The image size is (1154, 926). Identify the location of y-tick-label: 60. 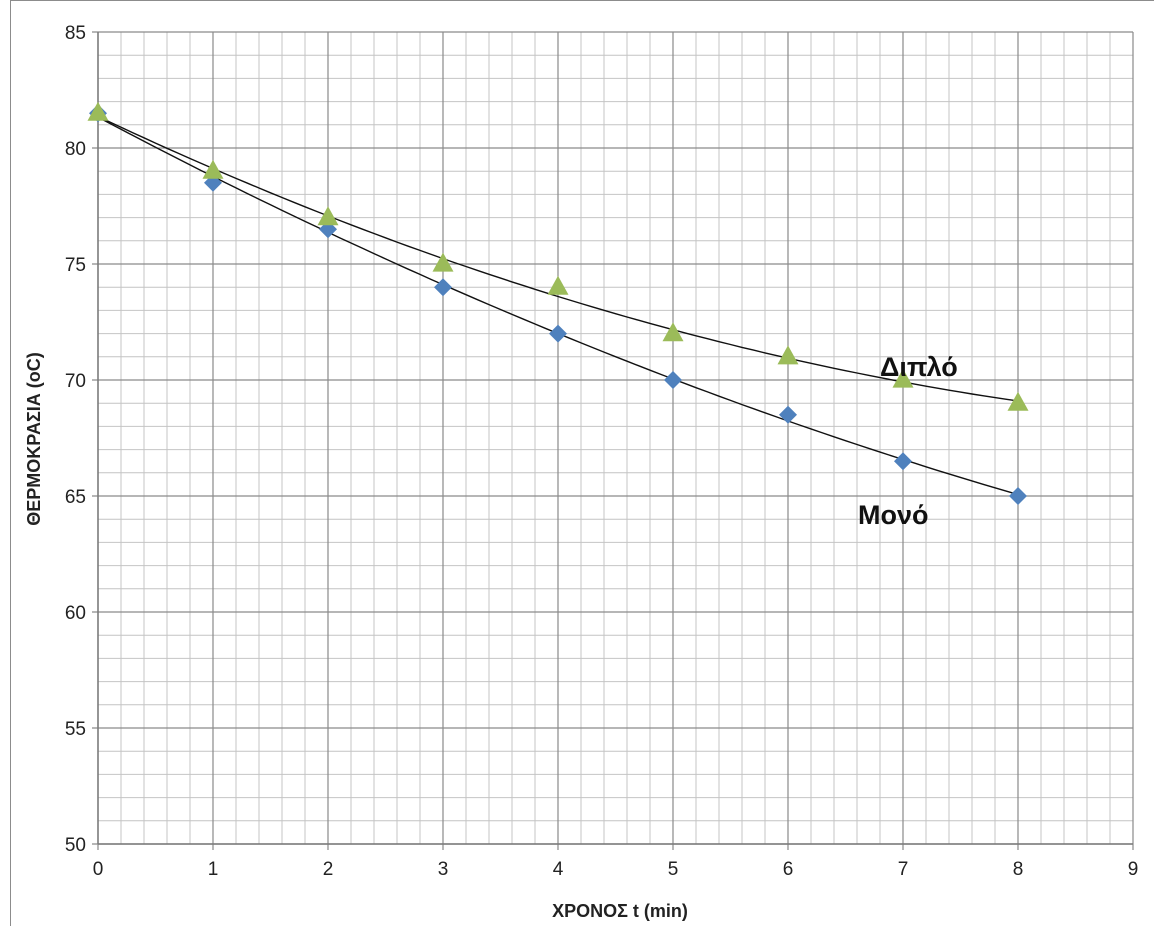
(75, 613).